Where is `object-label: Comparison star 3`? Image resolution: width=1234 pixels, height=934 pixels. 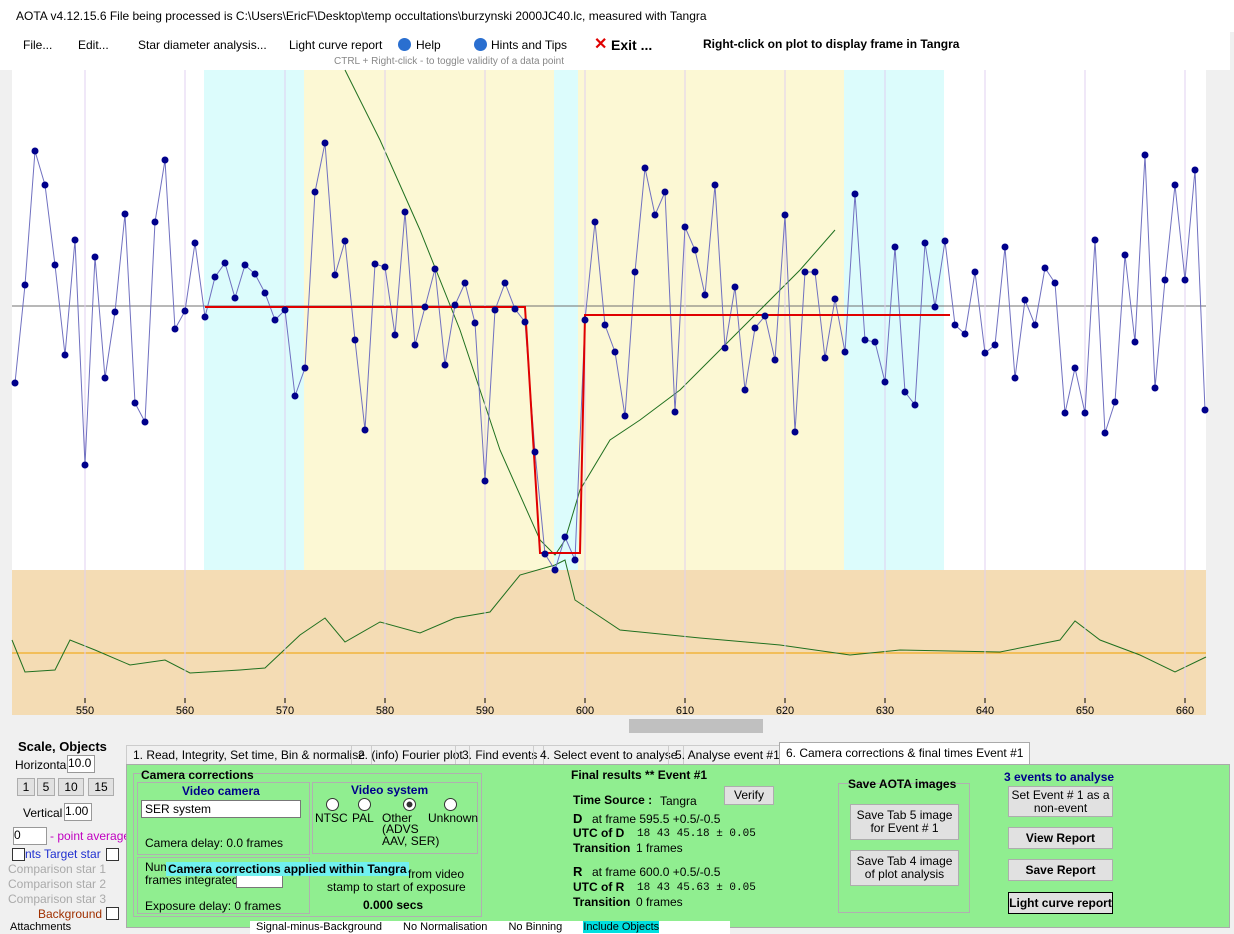 object-label: Comparison star 3 is located at coordinates (57, 899).